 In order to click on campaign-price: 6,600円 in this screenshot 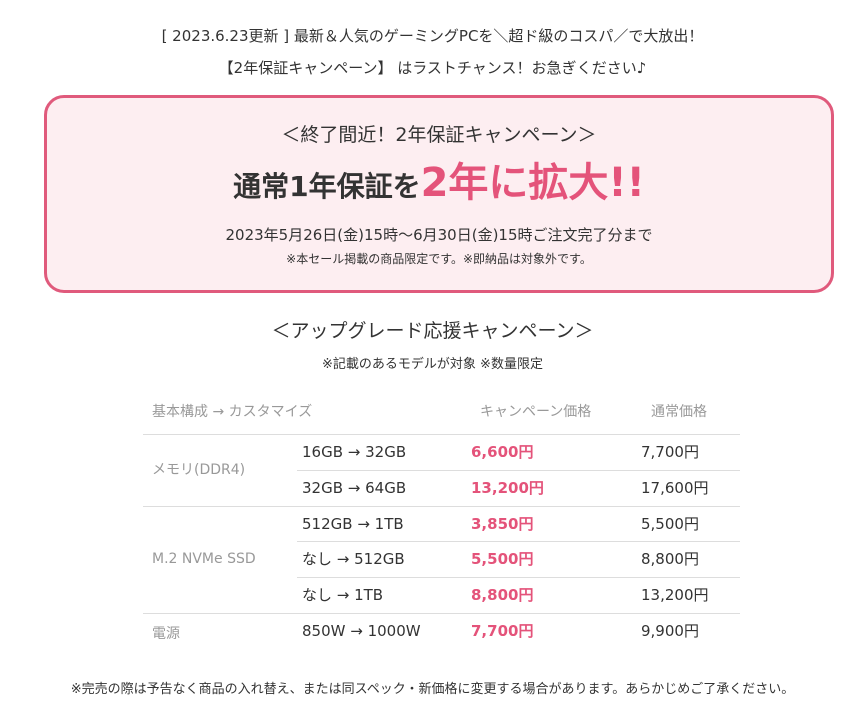, I will do `click(502, 451)`.